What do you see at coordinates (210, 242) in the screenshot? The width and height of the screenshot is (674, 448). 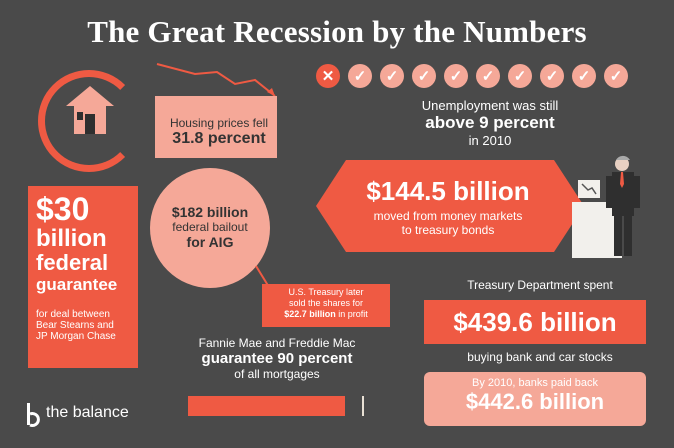 I see `aig-line3: for AIG` at bounding box center [210, 242].